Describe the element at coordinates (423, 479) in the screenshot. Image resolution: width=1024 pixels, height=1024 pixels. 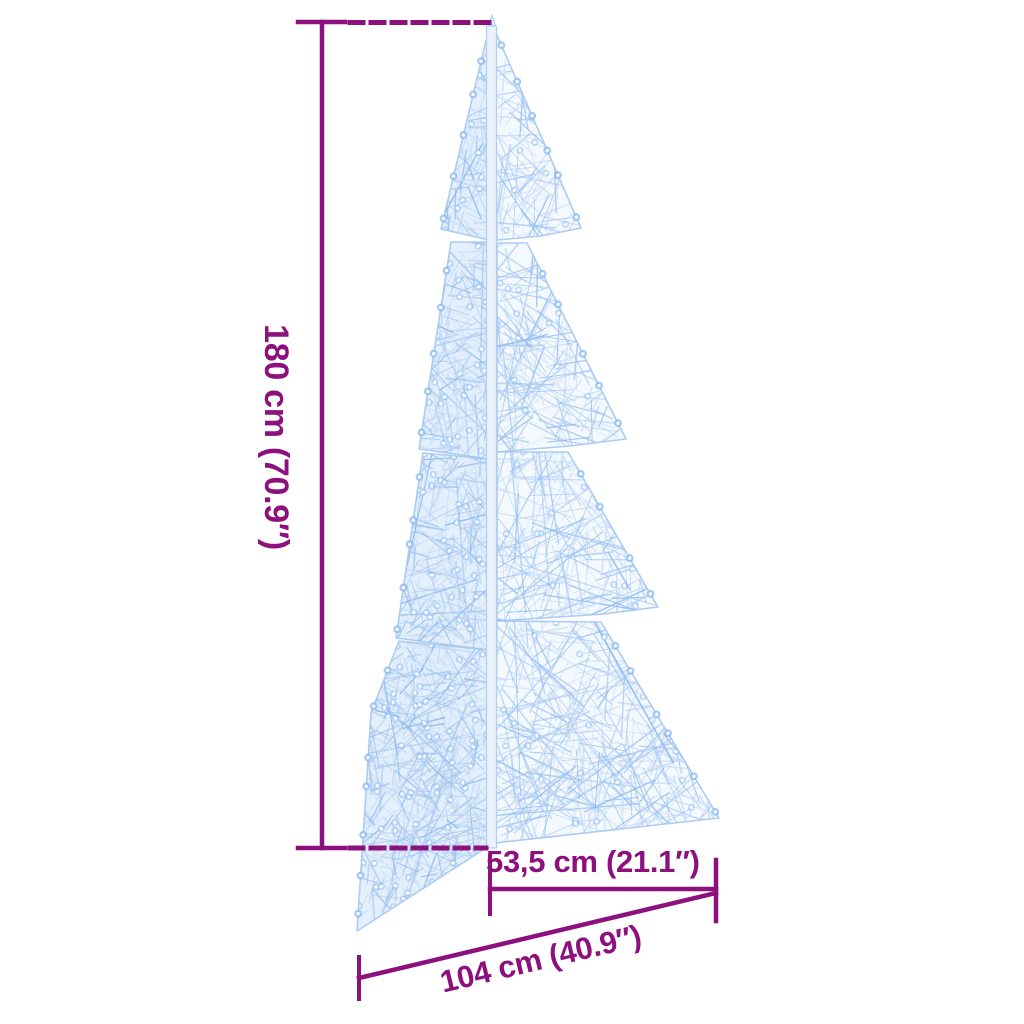
I see `tree-side-panel` at that location.